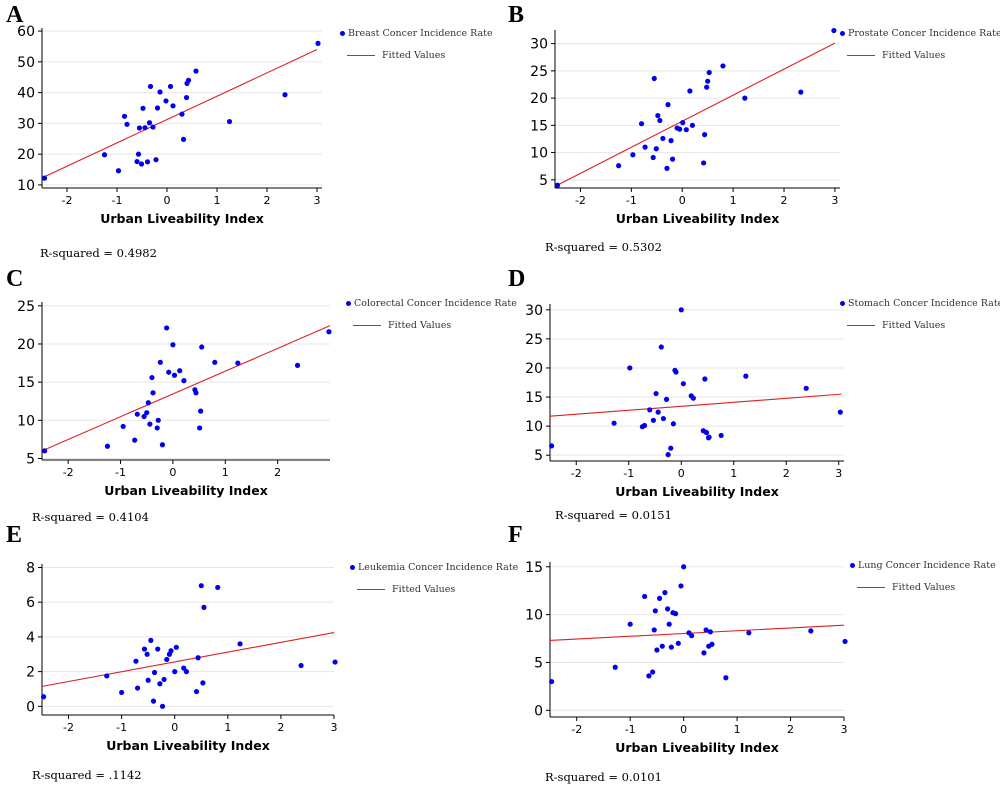 The image size is (1000, 787). I want to click on panel-letter: B, so click(516, 15).